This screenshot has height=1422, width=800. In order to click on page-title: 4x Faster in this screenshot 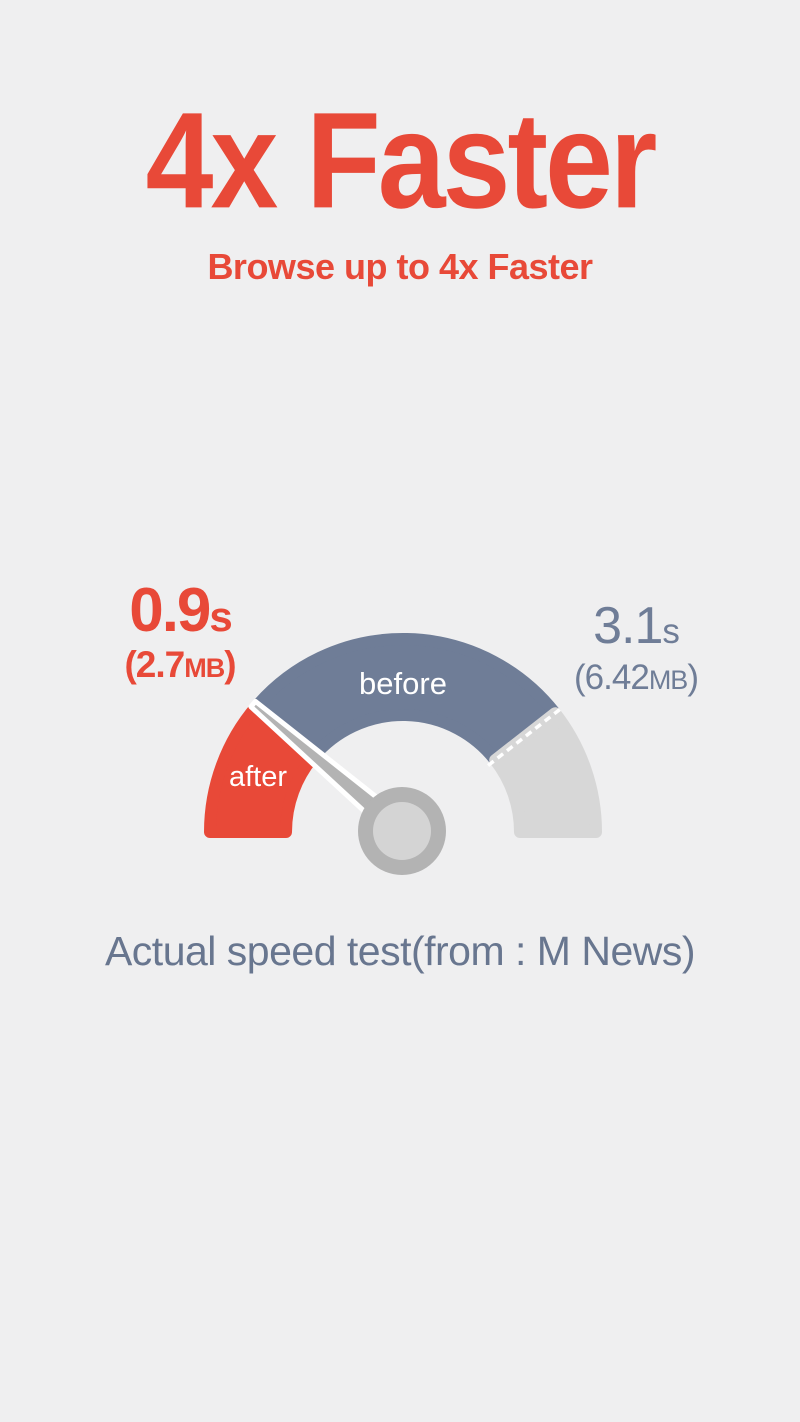, I will do `click(401, 160)`.